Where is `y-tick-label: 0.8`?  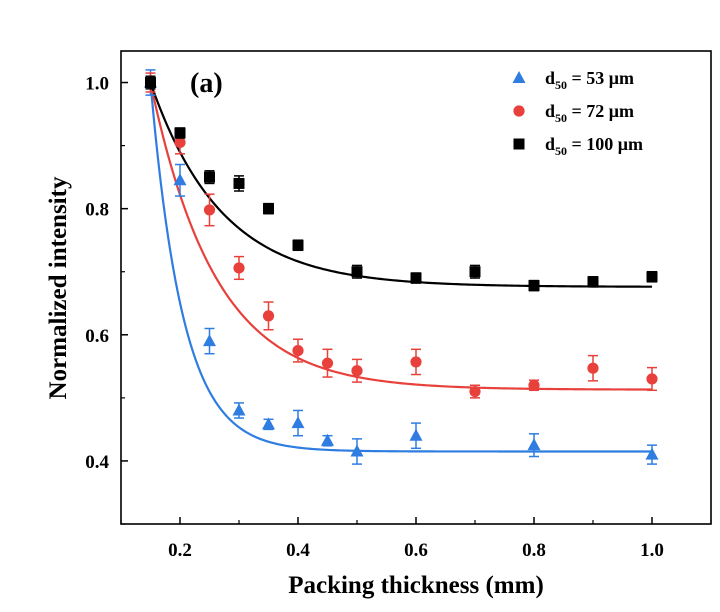
y-tick-label: 0.8 is located at coordinates (97, 210).